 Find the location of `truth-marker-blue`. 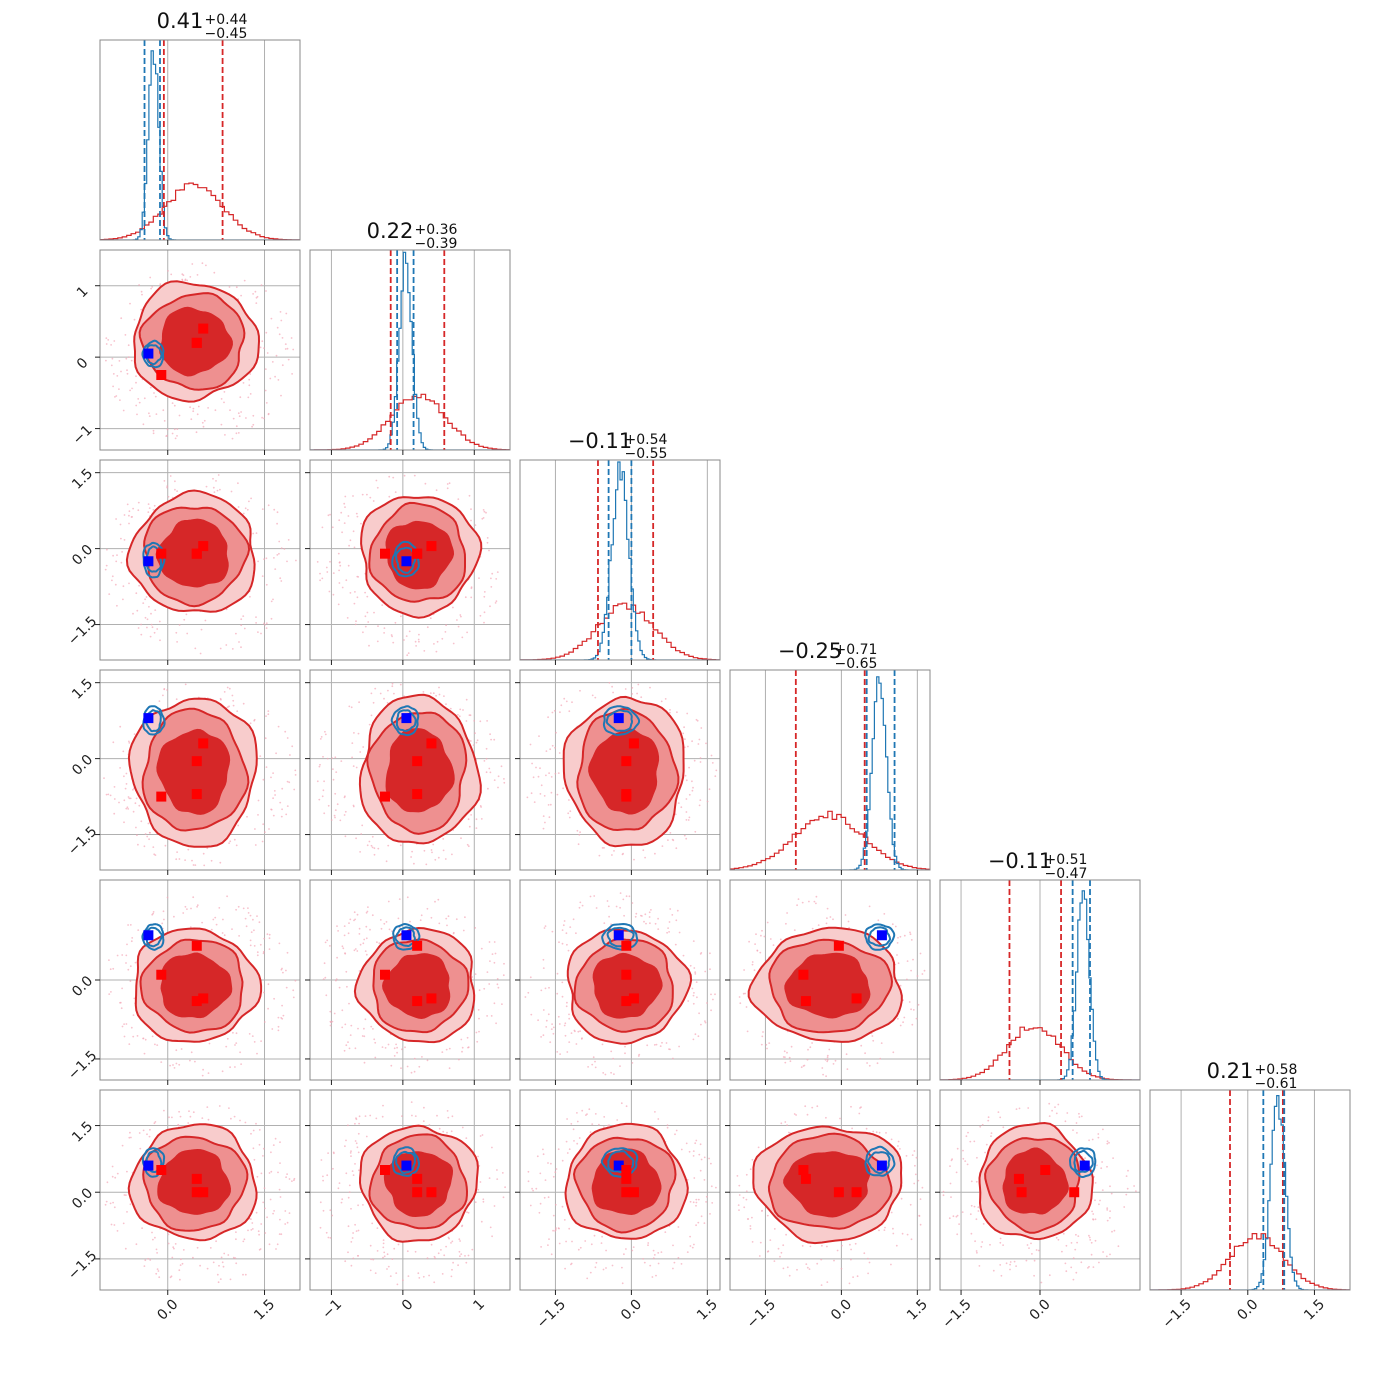

truth-marker-blue is located at coordinates (406, 935).